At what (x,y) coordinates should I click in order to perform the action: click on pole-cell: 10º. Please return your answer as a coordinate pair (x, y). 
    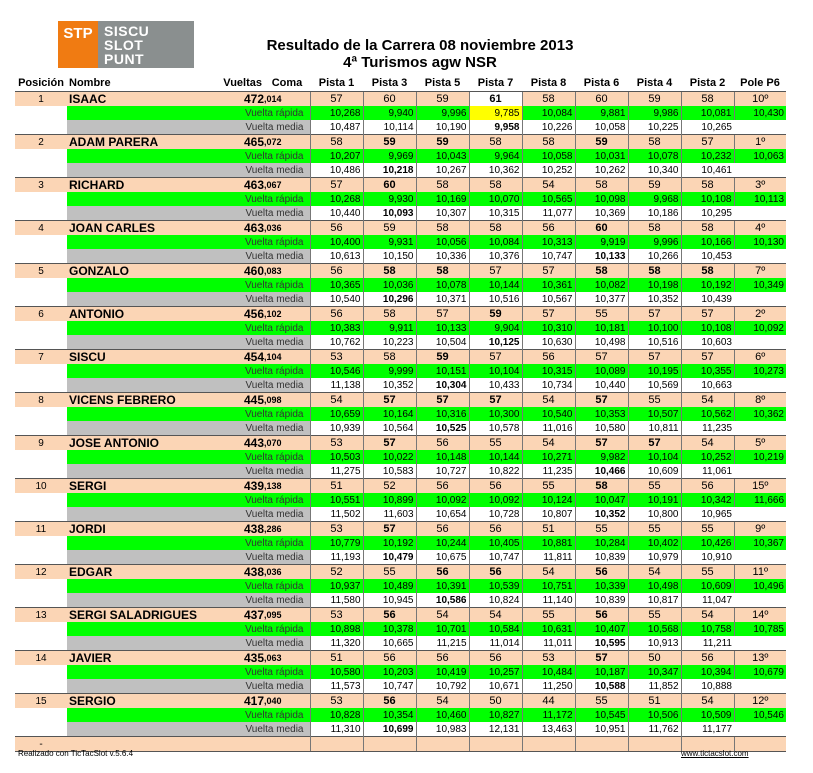
    Looking at the image, I should click on (759, 98).